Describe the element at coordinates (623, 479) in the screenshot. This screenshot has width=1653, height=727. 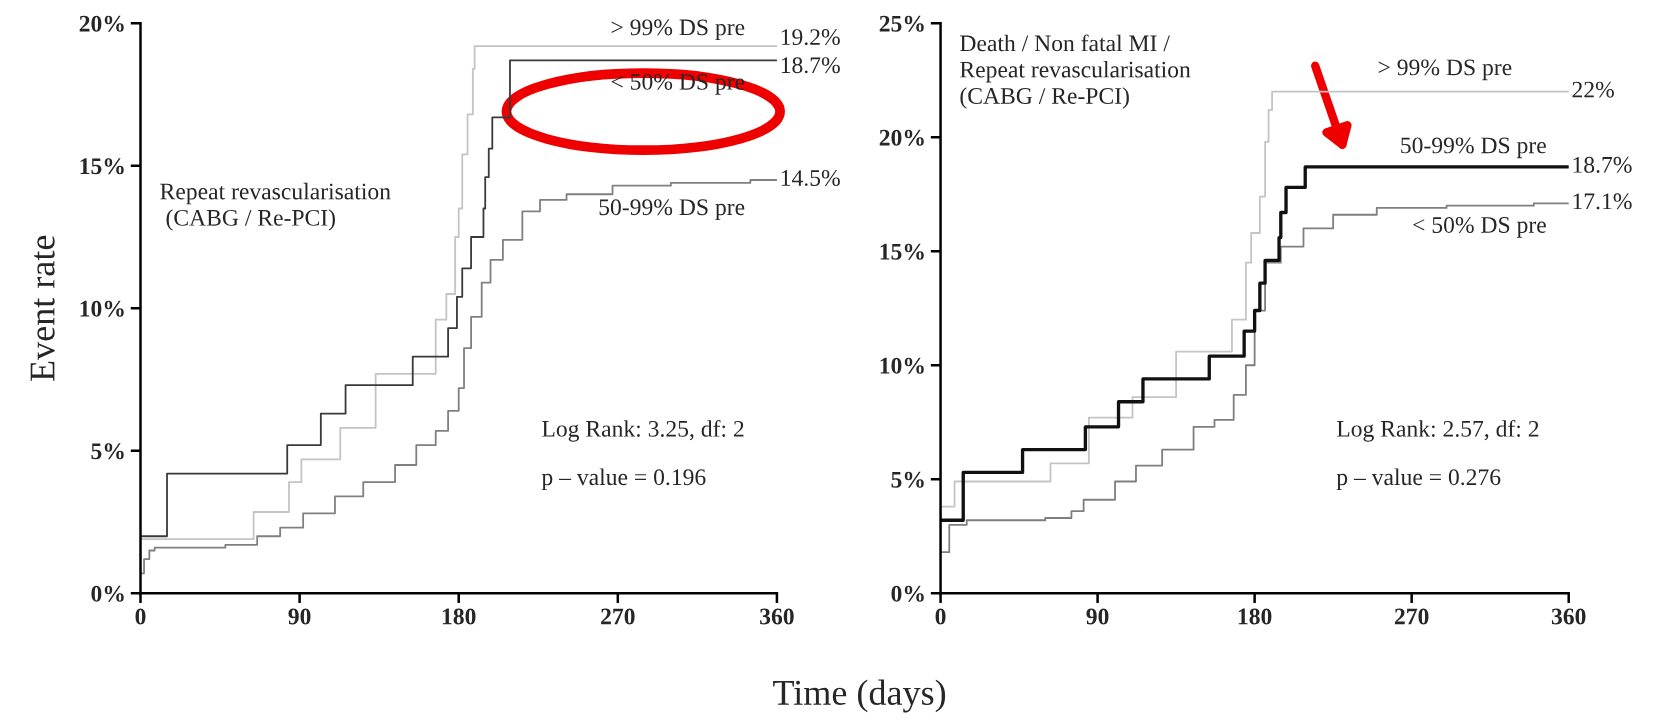
I see `annotation: p – value = 0.196` at that location.